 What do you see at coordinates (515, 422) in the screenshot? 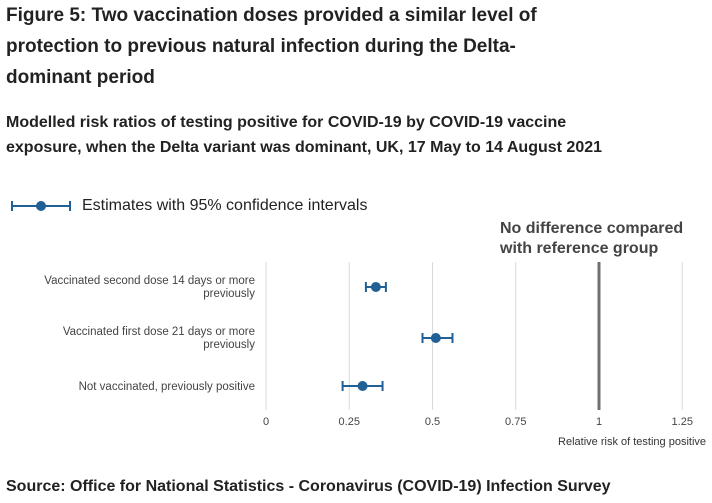
I see `x-tick-label: 0.75` at bounding box center [515, 422].